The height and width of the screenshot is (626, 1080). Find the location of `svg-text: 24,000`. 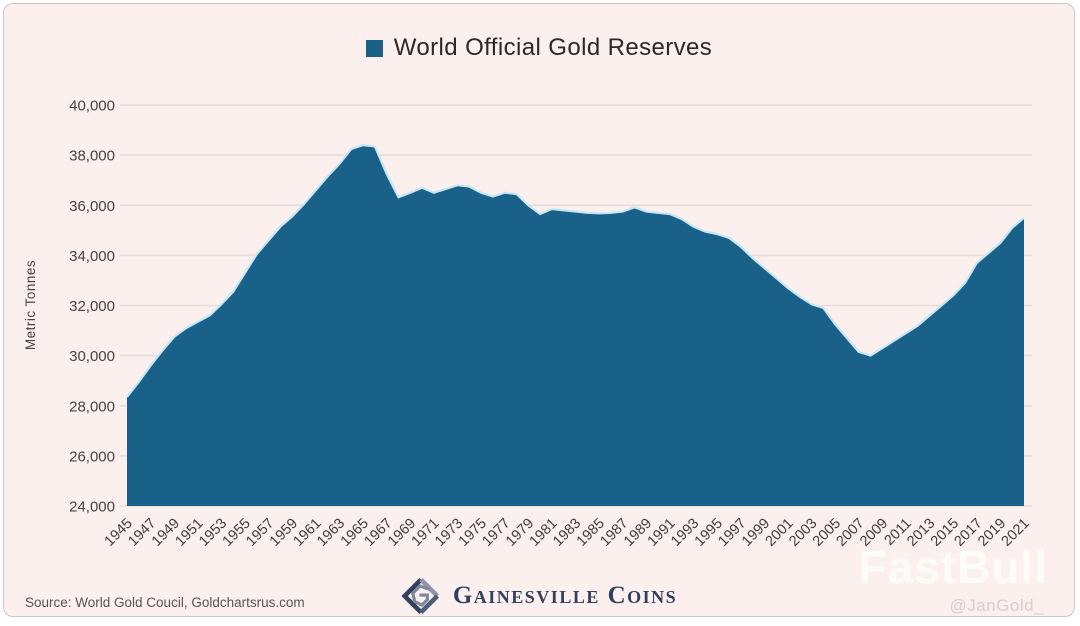

svg-text: 24,000 is located at coordinates (92, 507).